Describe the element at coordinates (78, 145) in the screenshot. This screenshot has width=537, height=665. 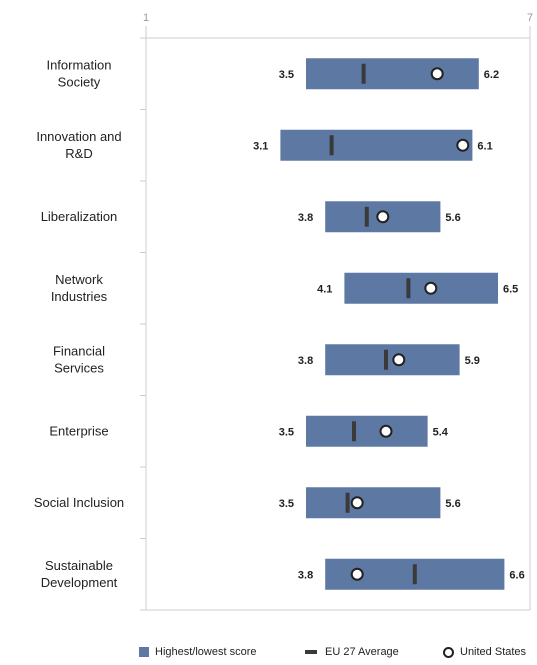
I see `category-label: Innovation and R&D` at that location.